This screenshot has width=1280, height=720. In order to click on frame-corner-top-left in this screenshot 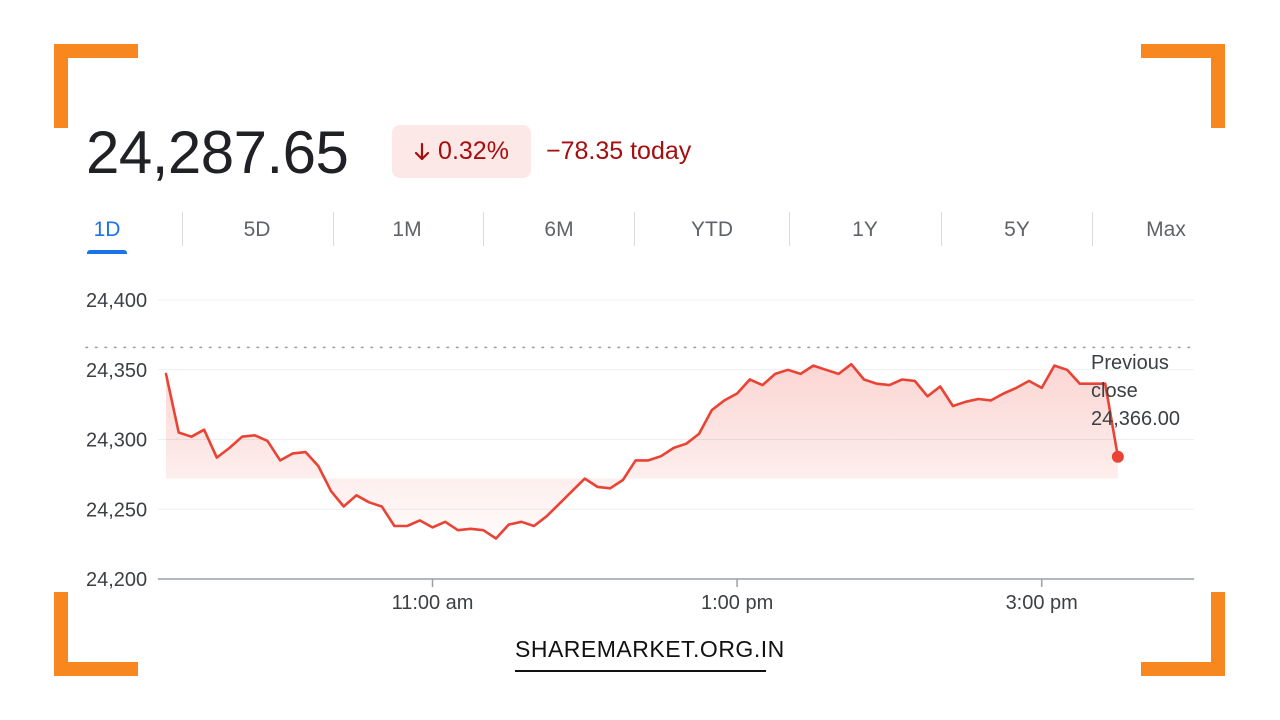, I will do `click(96, 86)`.